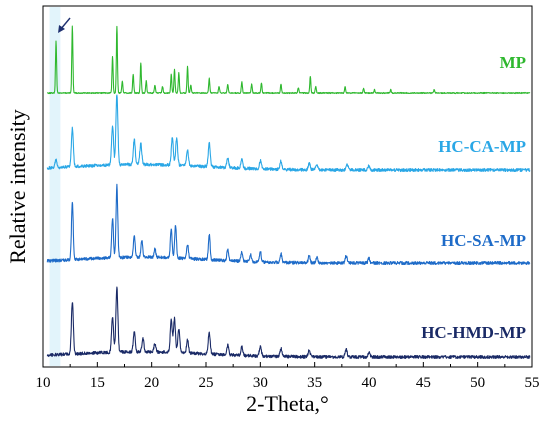 This screenshot has width=550, height=421. I want to click on x-tick-label-55: 55, so click(532, 383).